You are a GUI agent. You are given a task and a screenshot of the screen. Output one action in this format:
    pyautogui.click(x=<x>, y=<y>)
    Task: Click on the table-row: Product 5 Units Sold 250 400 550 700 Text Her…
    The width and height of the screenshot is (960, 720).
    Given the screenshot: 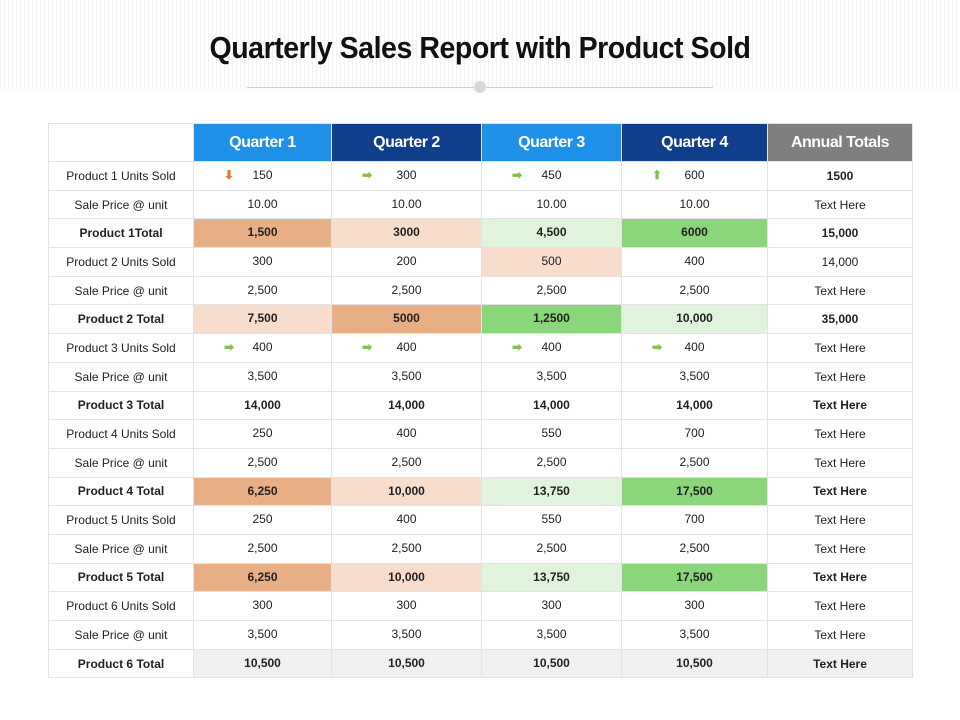 What is the action you would take?
    pyautogui.click(x=480, y=520)
    